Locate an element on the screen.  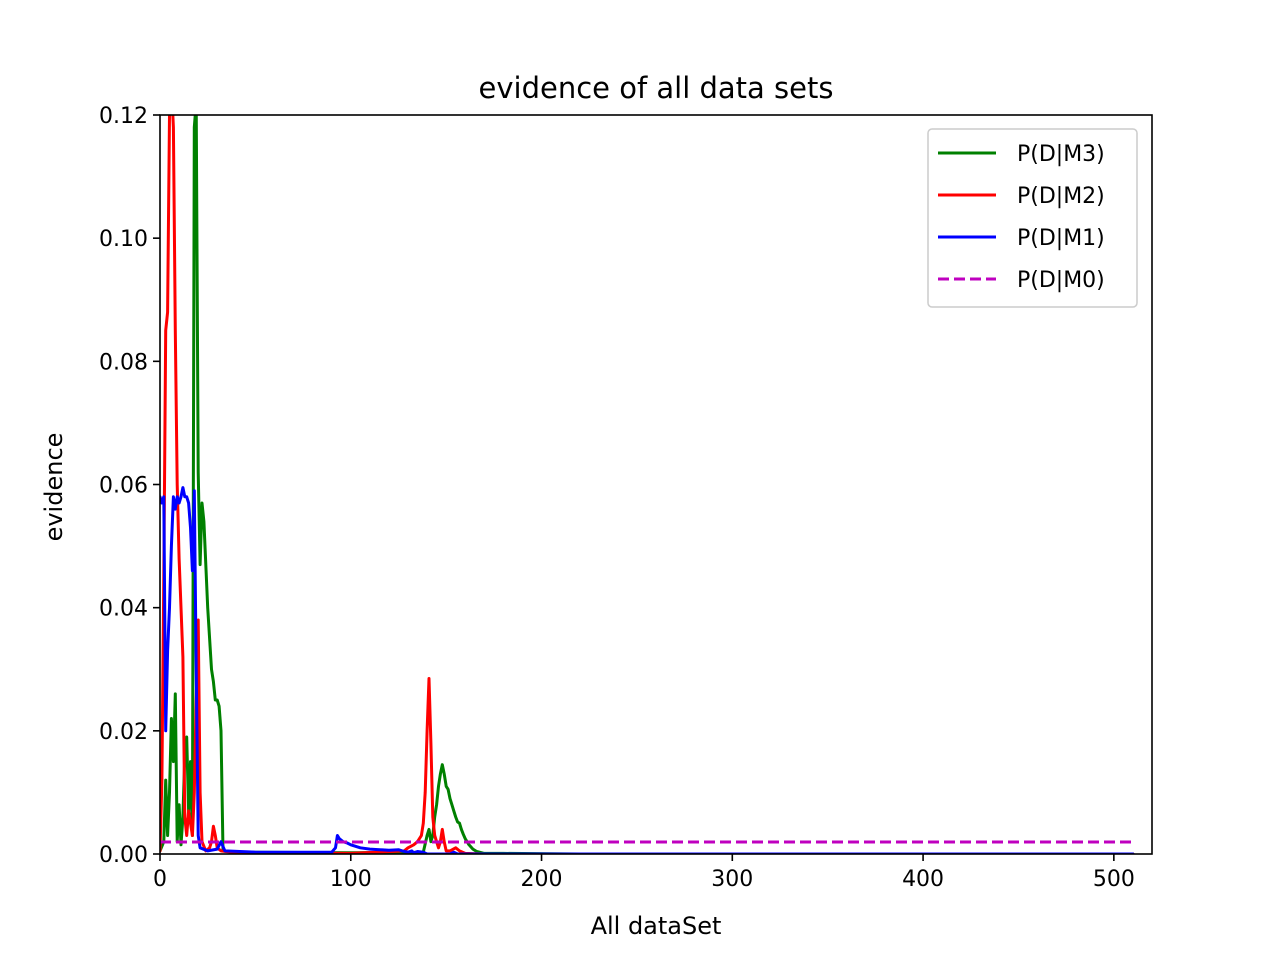
y-axis-label: evidence is located at coordinates (54, 487).